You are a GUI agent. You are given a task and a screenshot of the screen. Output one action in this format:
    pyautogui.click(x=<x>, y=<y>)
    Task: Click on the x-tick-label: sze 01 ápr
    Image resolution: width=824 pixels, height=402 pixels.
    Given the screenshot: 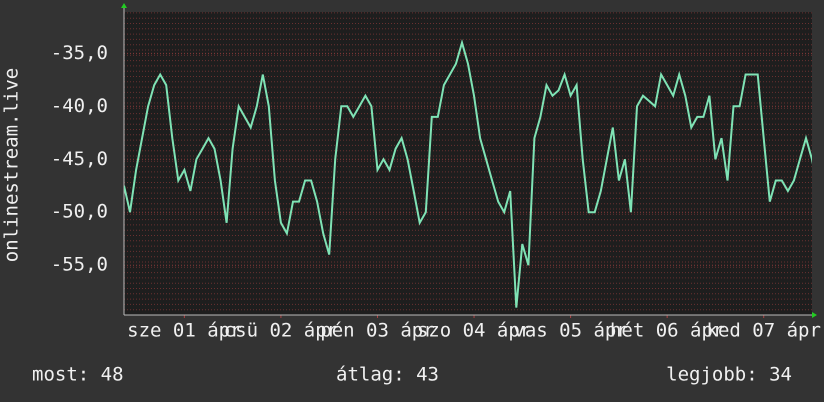 What is the action you would take?
    pyautogui.click(x=184, y=331)
    